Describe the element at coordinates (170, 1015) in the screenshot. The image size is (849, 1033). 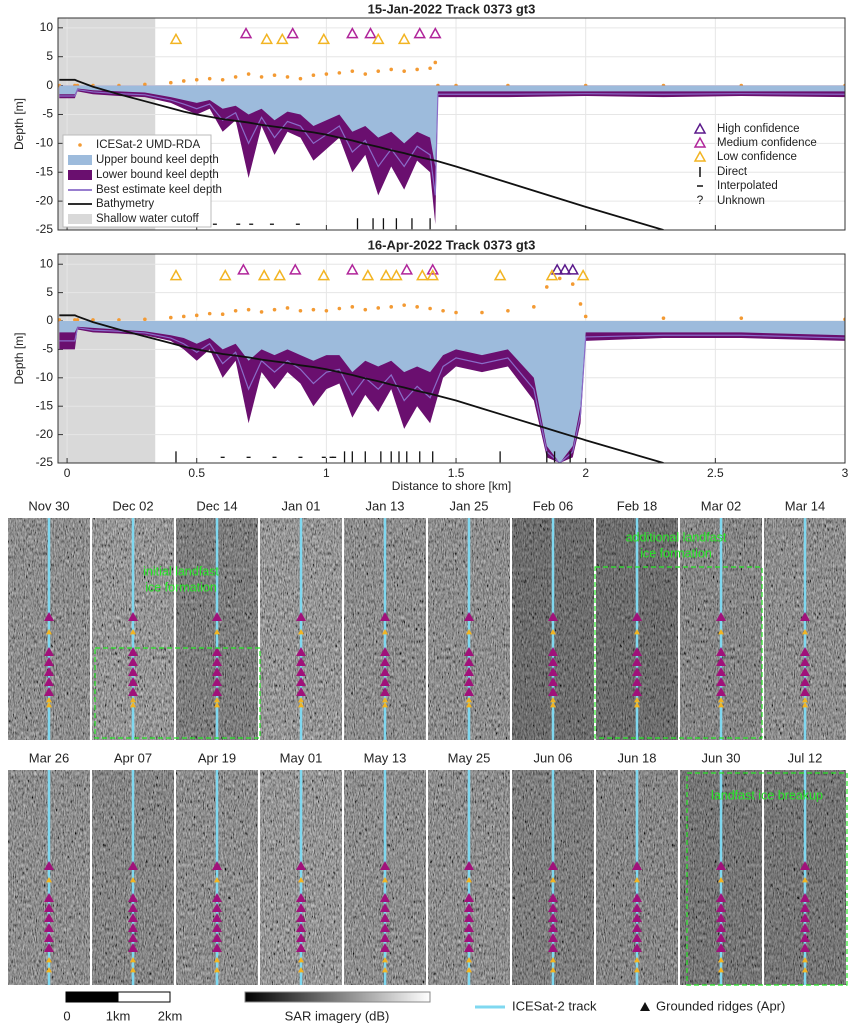
I see `scalebar-label: 2km` at that location.